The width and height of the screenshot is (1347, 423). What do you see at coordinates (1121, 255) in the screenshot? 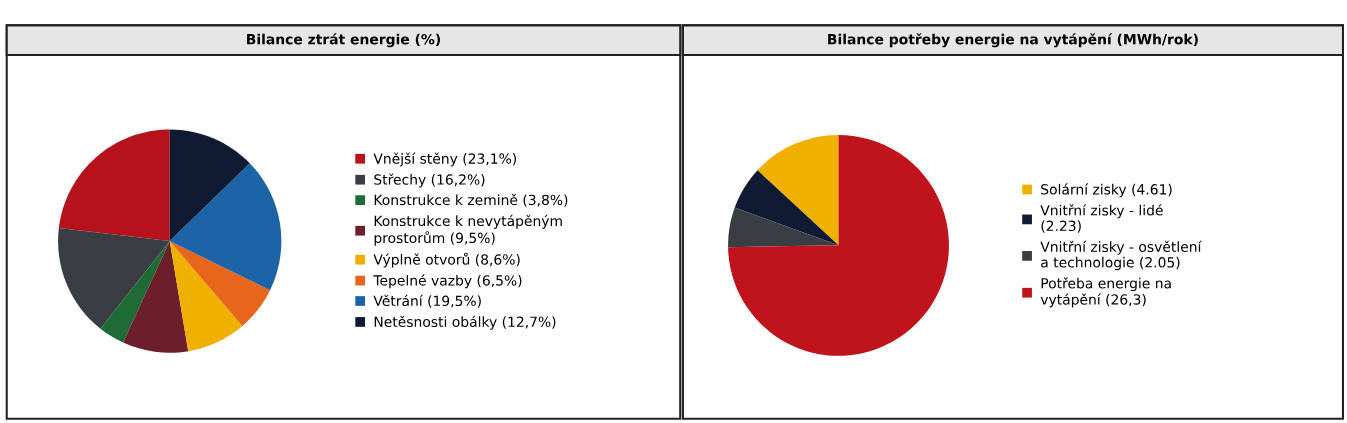
I see `legend-label: Vnitřní zisky - osvětlení a technologie (2.05)` at bounding box center [1121, 255].